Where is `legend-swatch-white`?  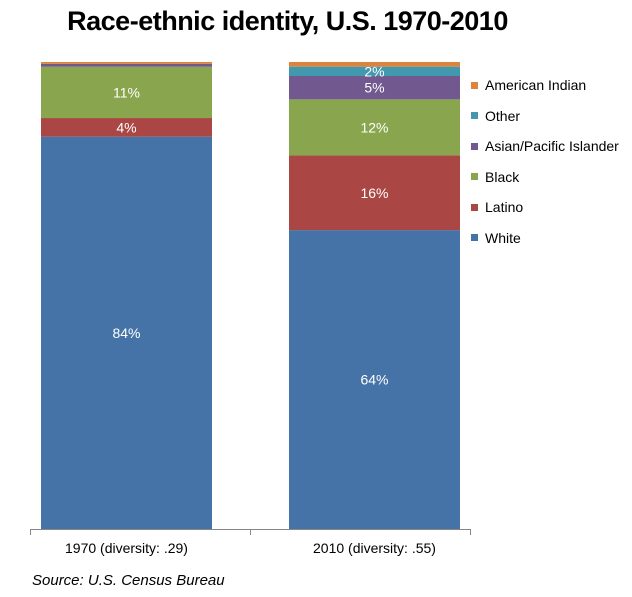 legend-swatch-white is located at coordinates (474, 238).